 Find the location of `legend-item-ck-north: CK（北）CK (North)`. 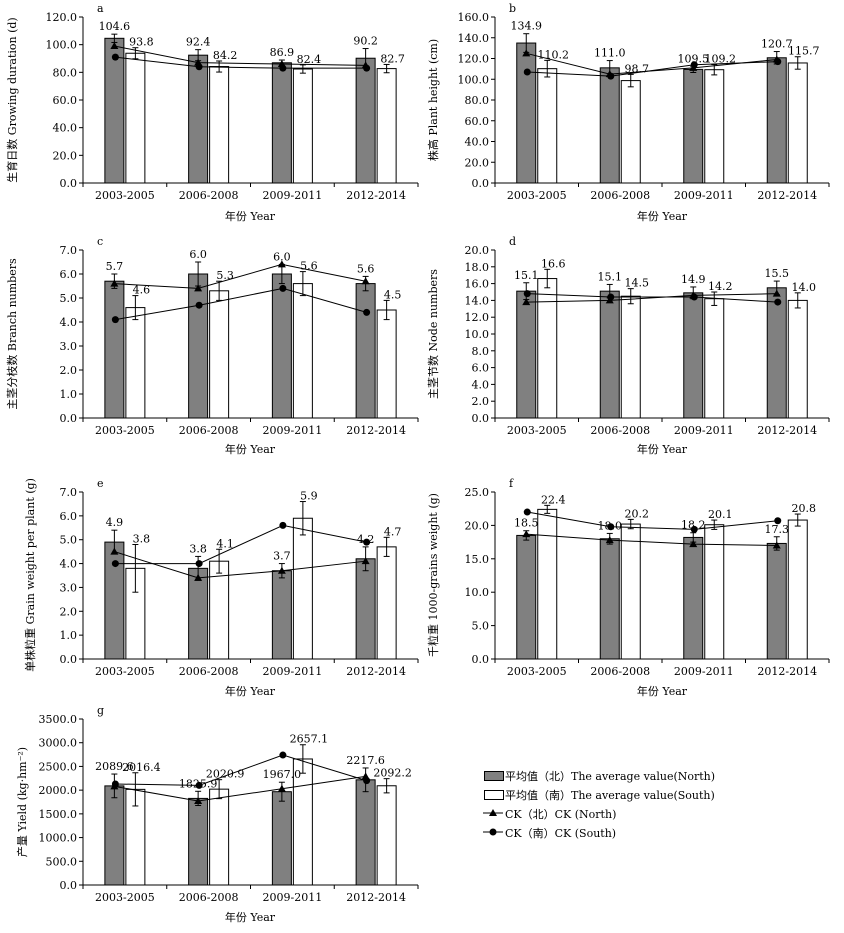

legend-item-ck-north: CK（北）CK (North) is located at coordinates (658, 815).